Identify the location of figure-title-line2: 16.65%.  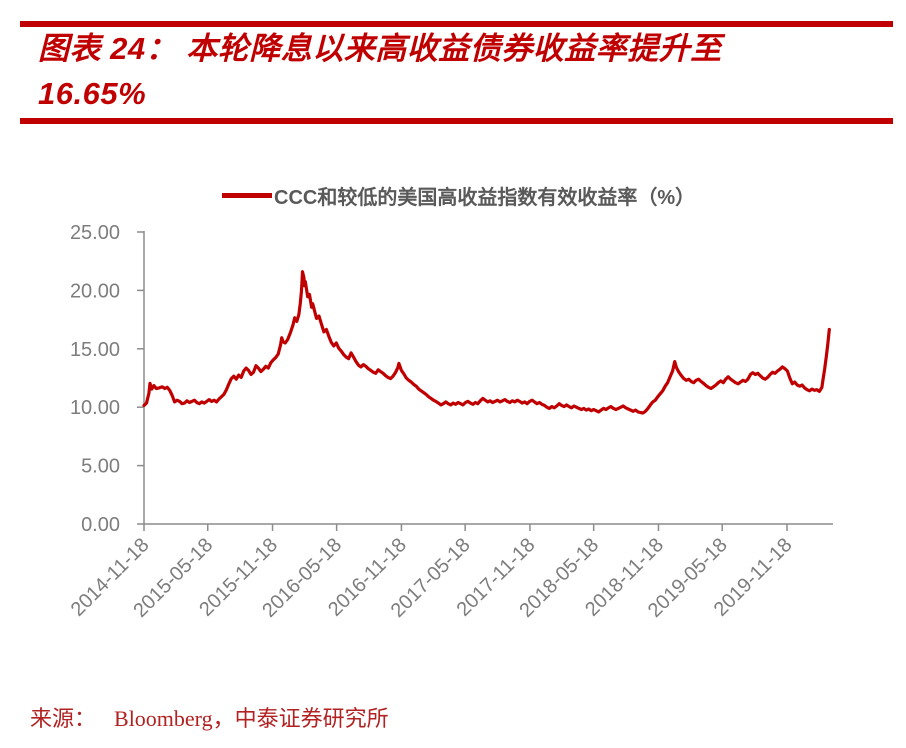
(92, 93).